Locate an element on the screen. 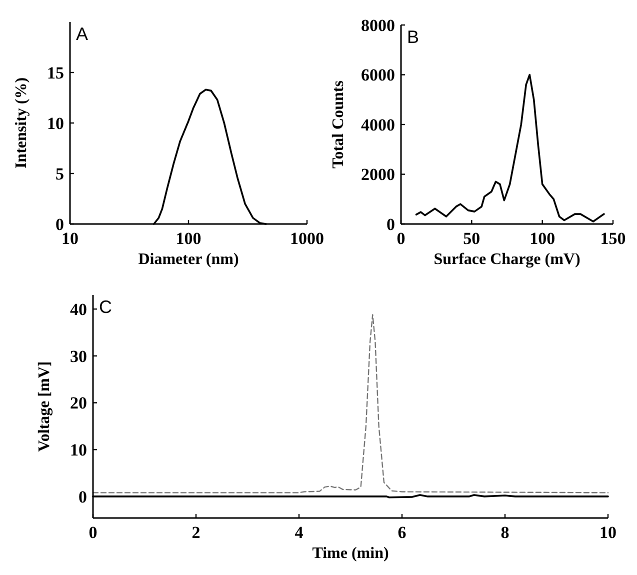 This screenshot has height=575, width=637. x-tick-label: 10 is located at coordinates (608, 532).